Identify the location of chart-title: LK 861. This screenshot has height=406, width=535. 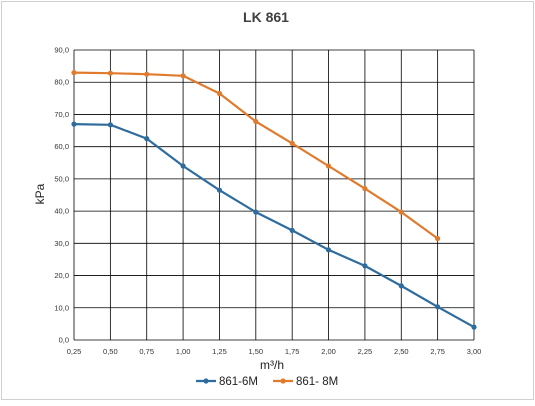
(266, 17).